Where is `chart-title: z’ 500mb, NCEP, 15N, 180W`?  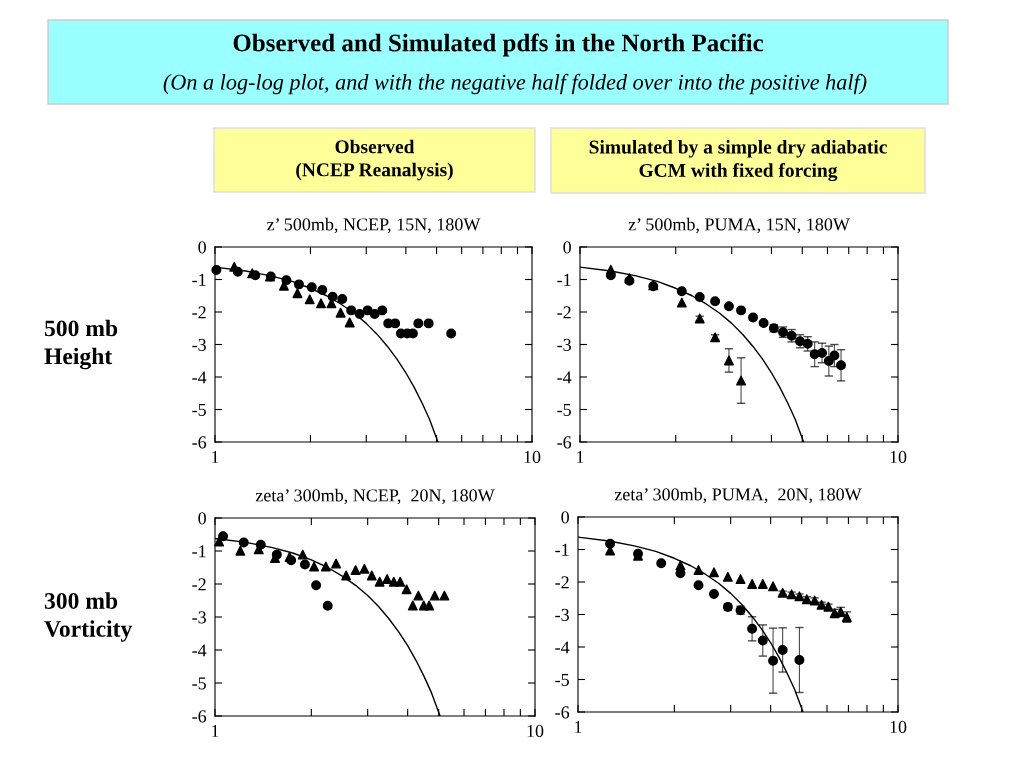
chart-title: z’ 500mb, NCEP, 15N, 180W is located at coordinates (374, 225).